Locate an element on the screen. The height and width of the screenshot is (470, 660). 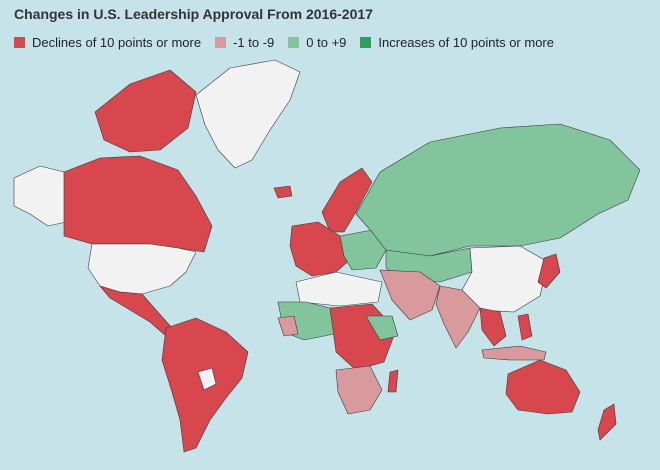
region-china is located at coordinates (505, 279).